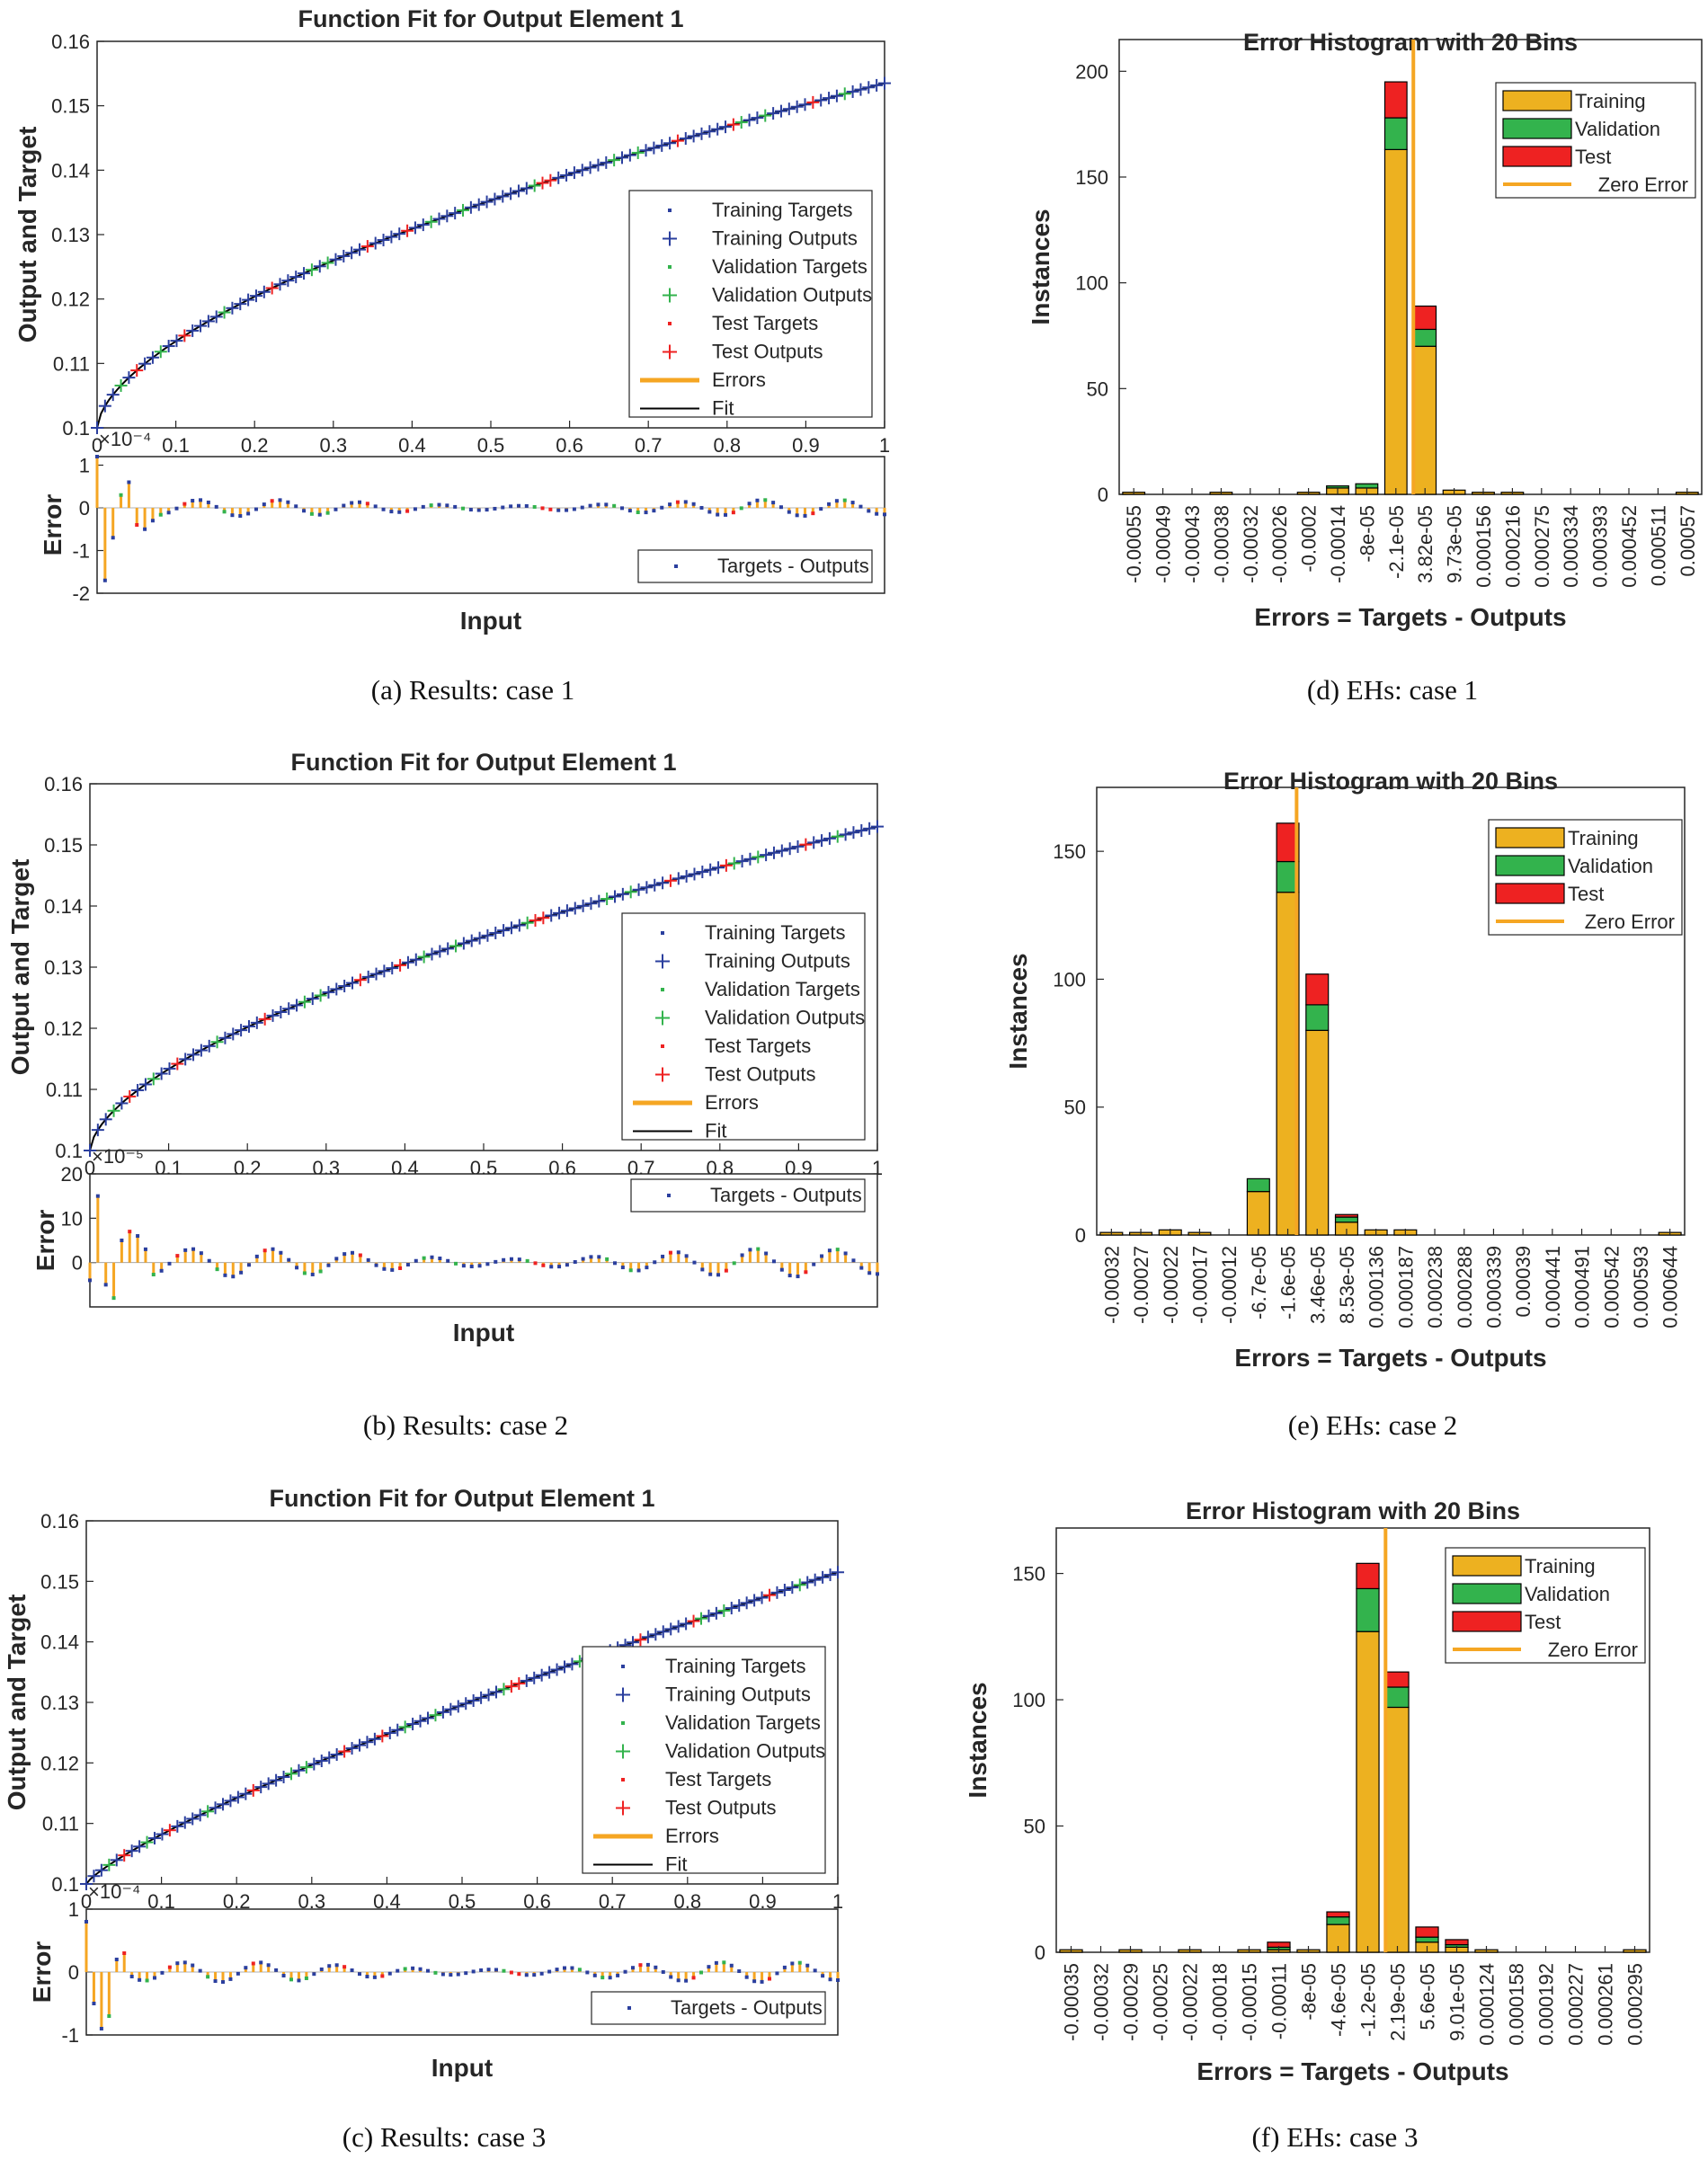  Describe the element at coordinates (1396, 542) in the screenshot. I see `x-tick-label: -2.1e-05` at that location.